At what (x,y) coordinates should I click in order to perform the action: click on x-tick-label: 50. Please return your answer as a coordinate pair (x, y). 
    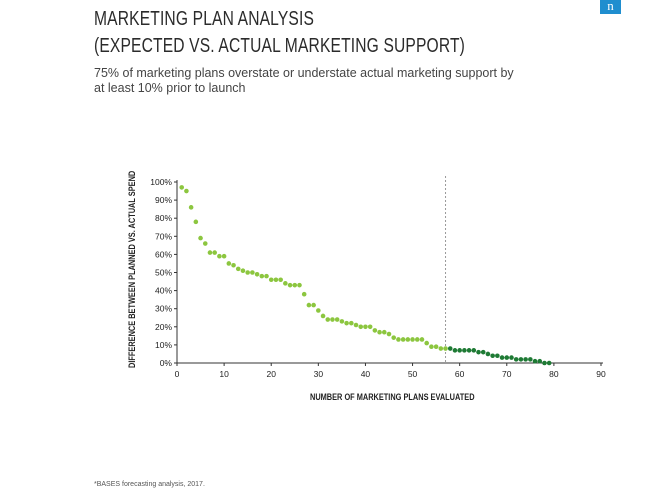
    Looking at the image, I should click on (413, 374).